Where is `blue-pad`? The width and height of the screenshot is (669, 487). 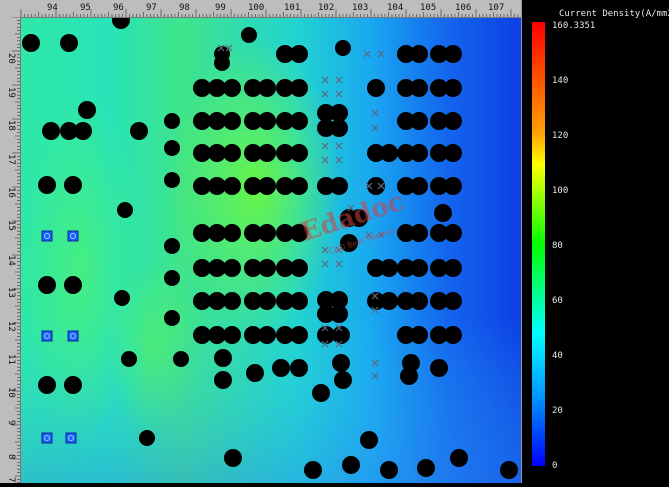 blue-pad is located at coordinates (47, 438).